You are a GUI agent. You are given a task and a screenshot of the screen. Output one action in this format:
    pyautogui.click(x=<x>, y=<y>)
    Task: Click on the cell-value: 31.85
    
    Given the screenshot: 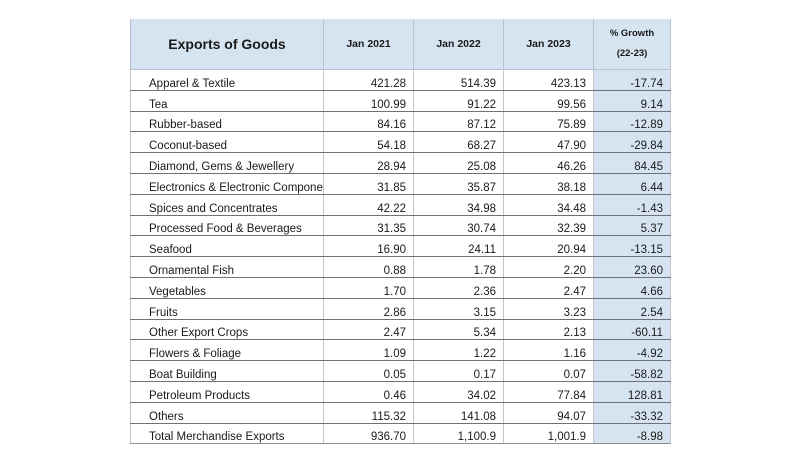 What is the action you would take?
    pyautogui.click(x=368, y=184)
    